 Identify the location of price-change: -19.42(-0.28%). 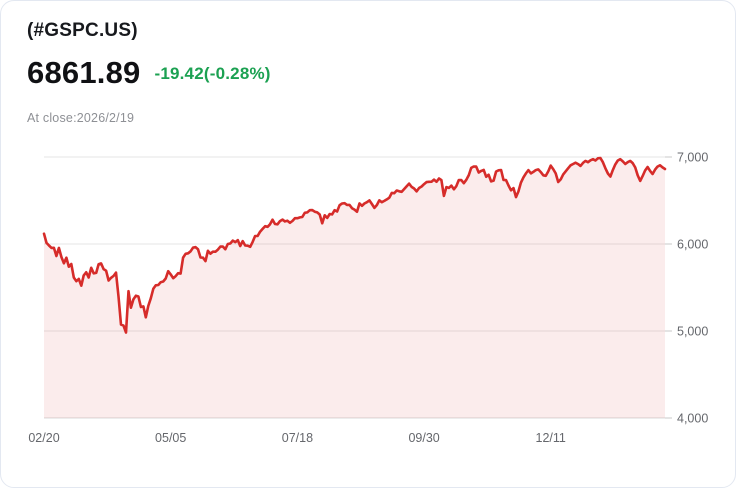
(212, 73).